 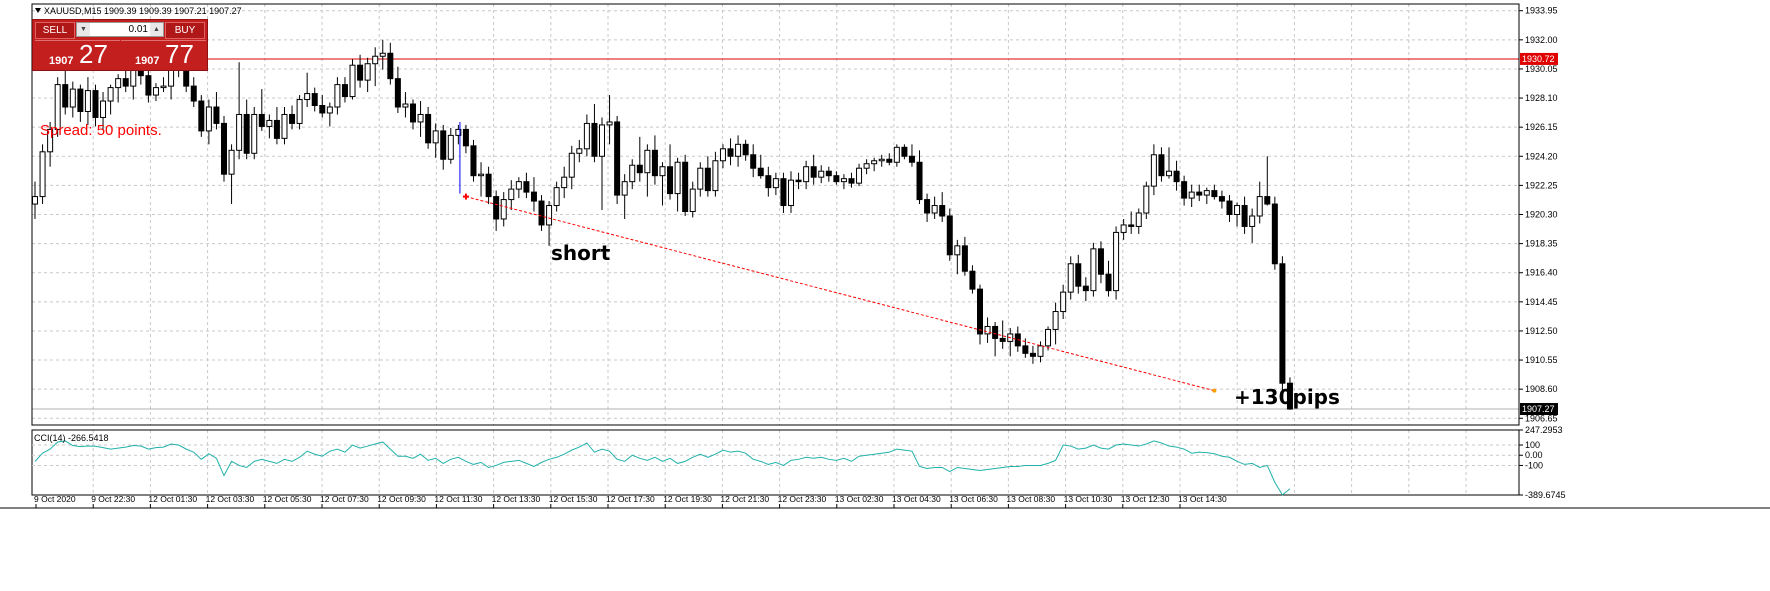 I want to click on cci-line, so click(x=662, y=468).